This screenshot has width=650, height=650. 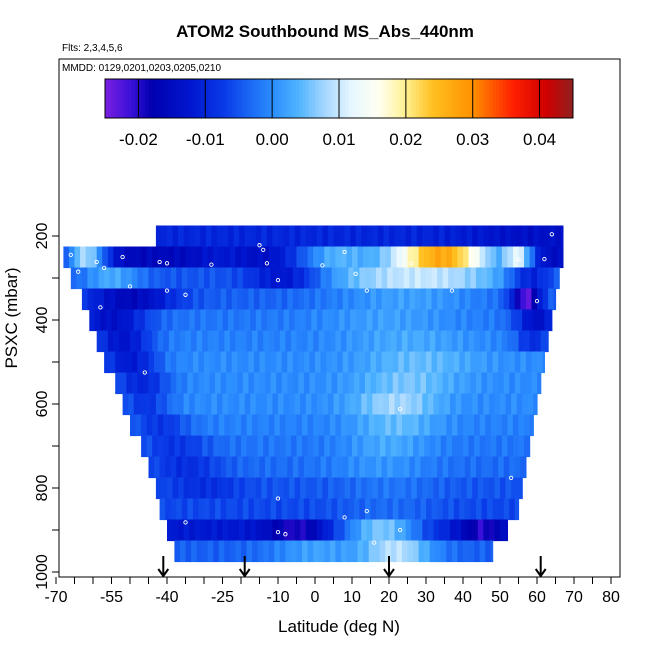 I want to click on y-tick-label: 200, so click(x=42, y=236).